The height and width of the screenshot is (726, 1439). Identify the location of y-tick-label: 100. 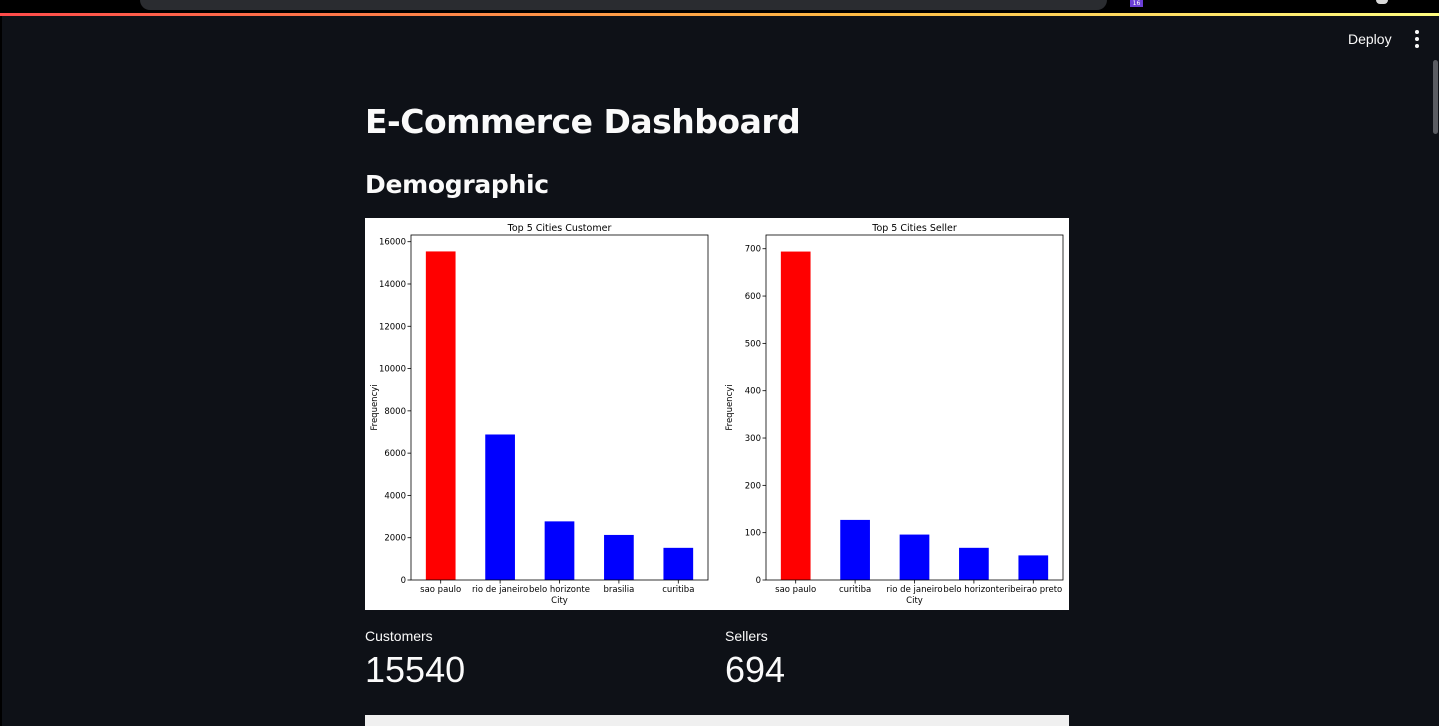
(753, 534).